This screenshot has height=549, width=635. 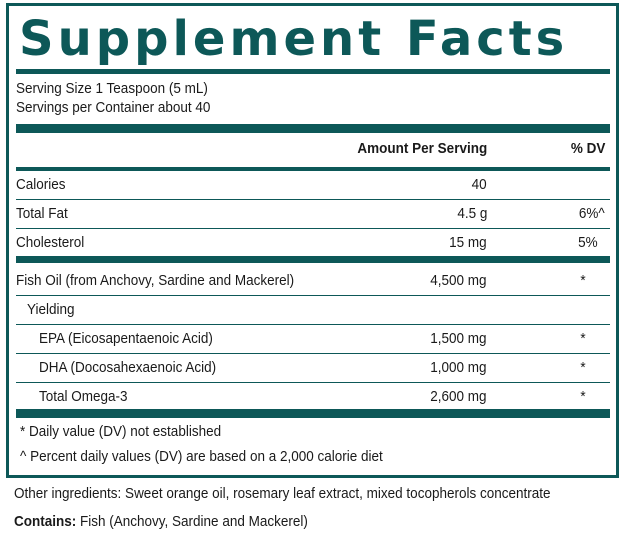 What do you see at coordinates (45, 521) in the screenshot?
I see `contains-label: Contains:` at bounding box center [45, 521].